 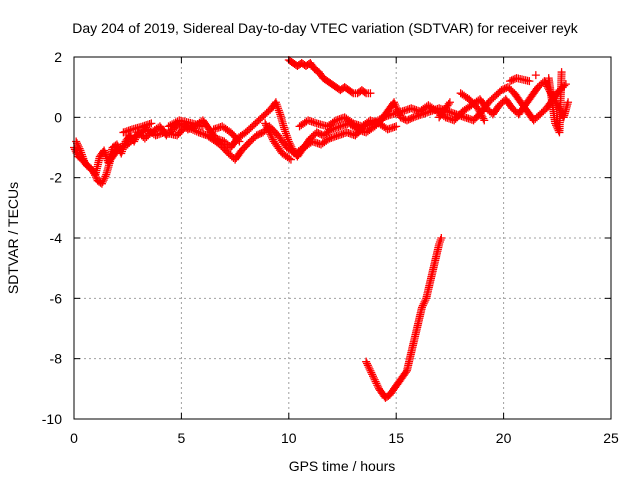 What do you see at coordinates (56, 238) in the screenshot?
I see `y-tick-label: -4` at bounding box center [56, 238].